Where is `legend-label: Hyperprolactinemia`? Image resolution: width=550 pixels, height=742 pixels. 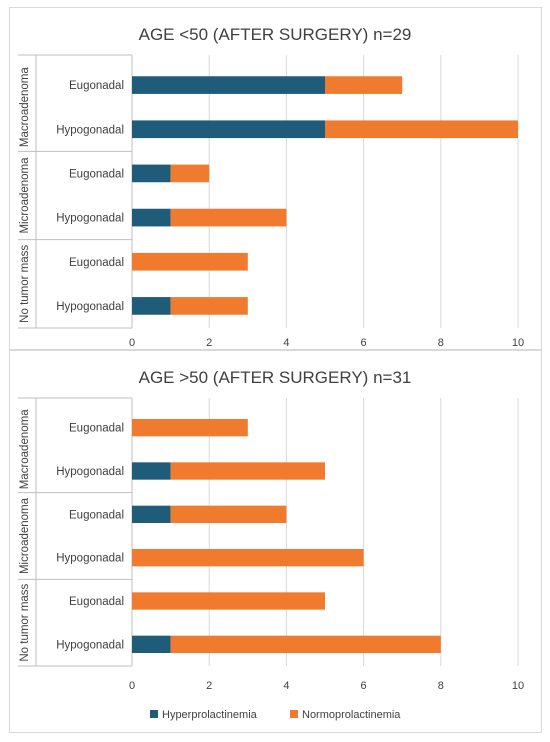
legend-label: Hyperprolactinemia is located at coordinates (210, 715).